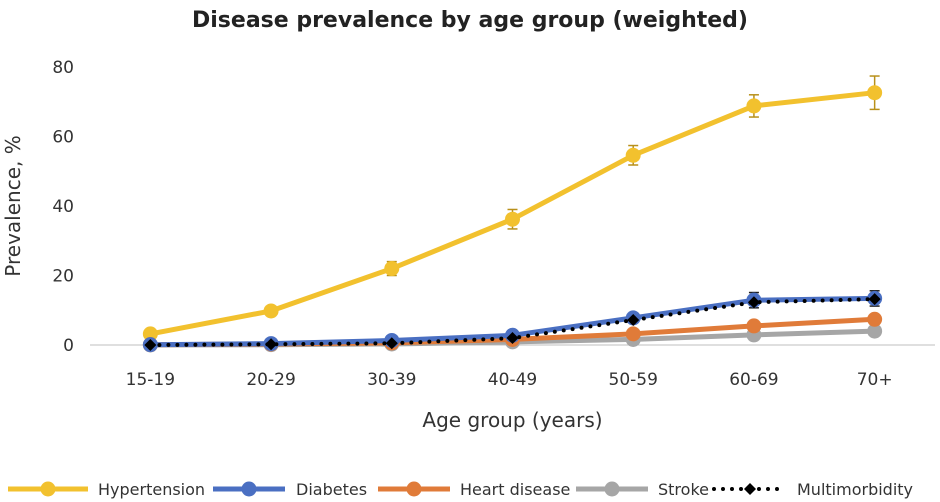  I want to click on y-tick-label: 0, so click(68, 346).